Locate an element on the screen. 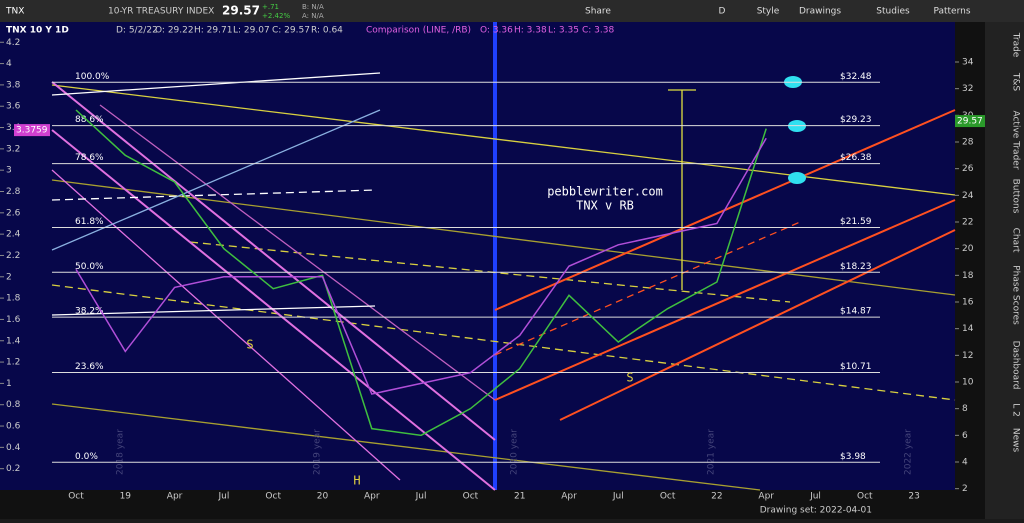 The height and width of the screenshot is (523, 1024). y2-tick-label: 4 is located at coordinates (965, 463).